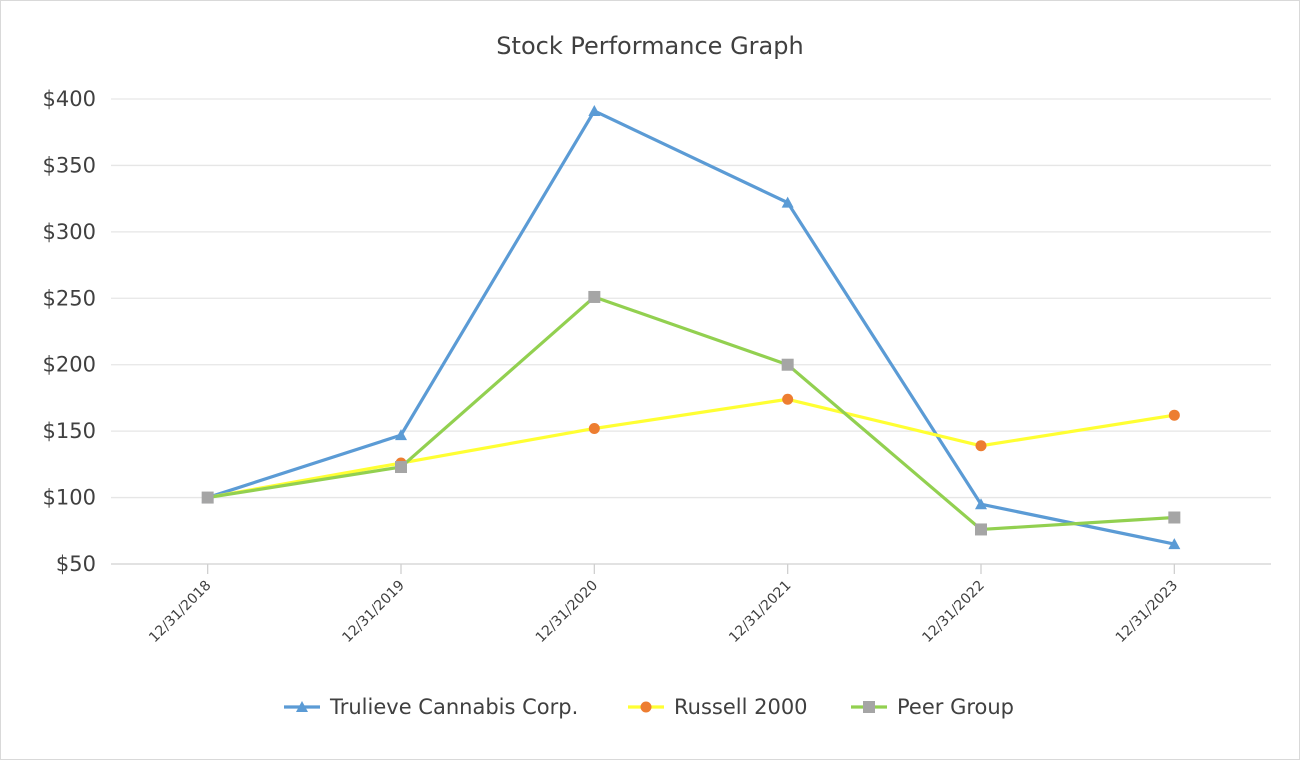 This screenshot has width=1300, height=761. Describe the element at coordinates (1147, 612) in the screenshot. I see `x-tick-label: 12/31/2023` at that location.